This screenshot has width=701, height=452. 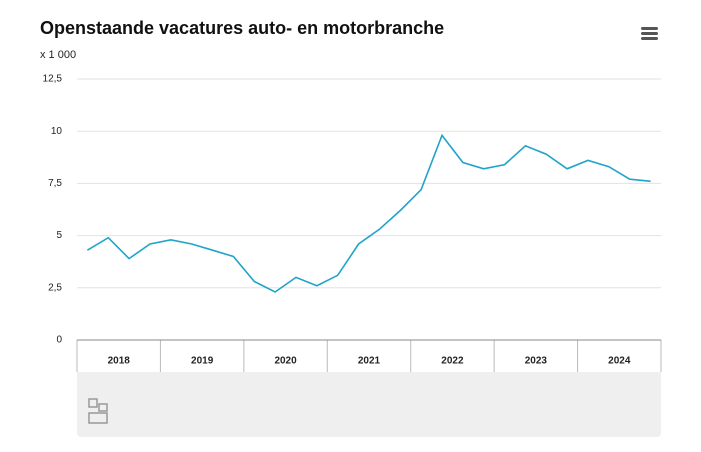 What do you see at coordinates (55, 287) in the screenshot?
I see `y-tick-label: 2,5` at bounding box center [55, 287].